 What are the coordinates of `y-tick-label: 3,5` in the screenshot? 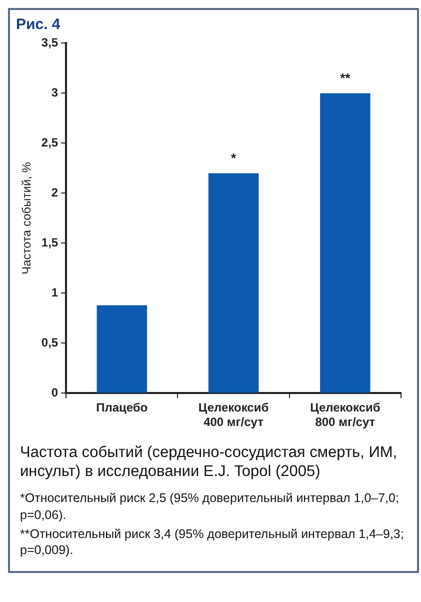 It's located at (49, 43).